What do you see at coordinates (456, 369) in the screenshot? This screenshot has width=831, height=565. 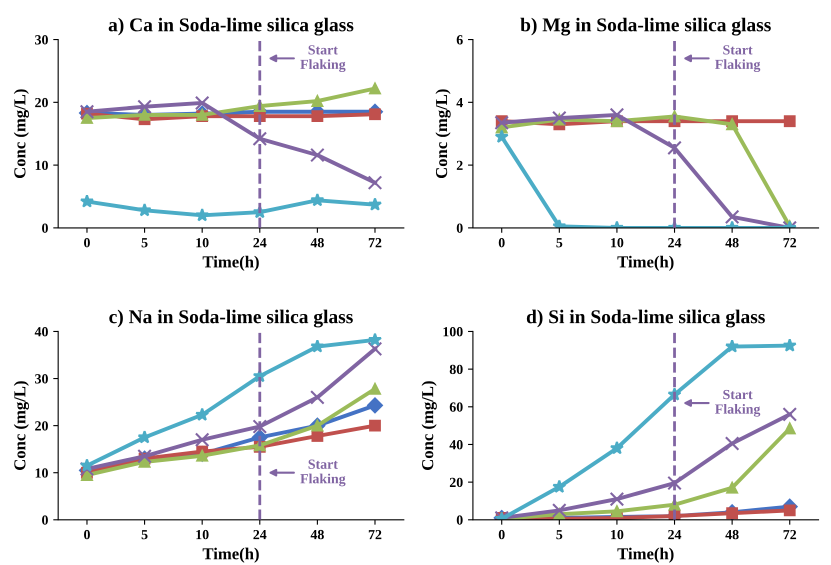 I see `y-tick-label: 80` at bounding box center [456, 369].